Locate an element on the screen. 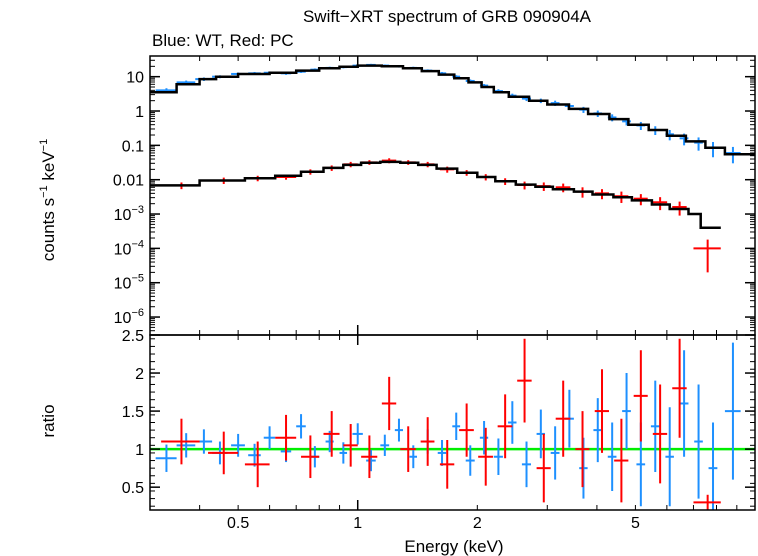  y-tick-label: 0.01 is located at coordinates (128, 181).